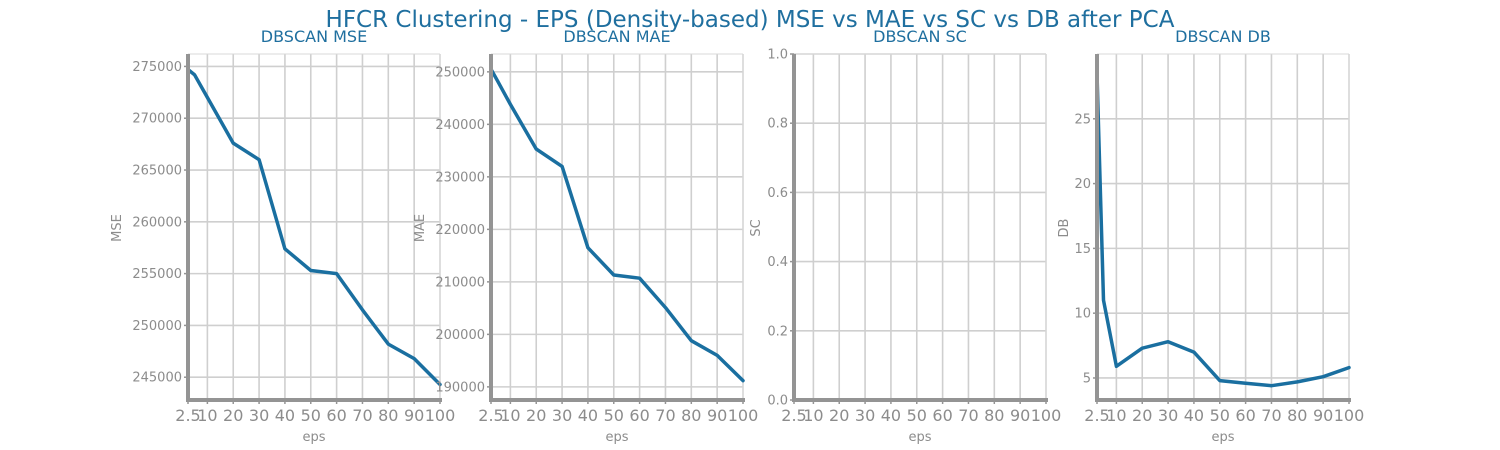 Image resolution: width=1500 pixels, height=450 pixels. I want to click on chart-title-mse: DBSCAN MSE, so click(314, 36).